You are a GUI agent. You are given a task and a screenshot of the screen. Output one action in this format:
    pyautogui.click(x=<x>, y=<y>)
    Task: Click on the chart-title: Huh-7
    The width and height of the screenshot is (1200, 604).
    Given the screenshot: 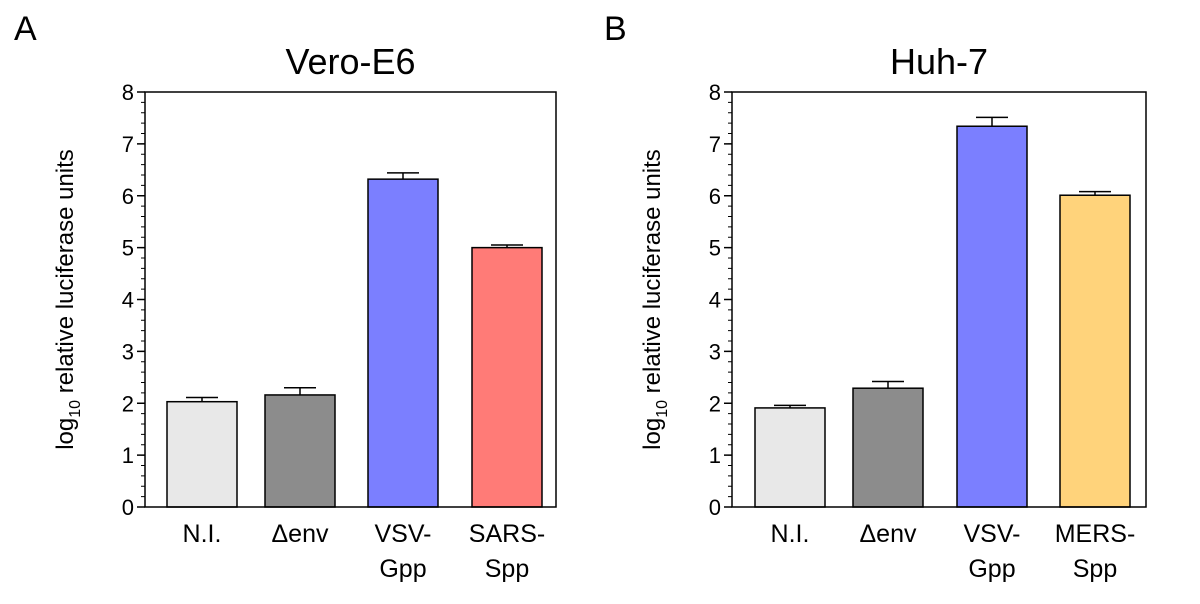 What is the action you would take?
    pyautogui.click(x=939, y=61)
    